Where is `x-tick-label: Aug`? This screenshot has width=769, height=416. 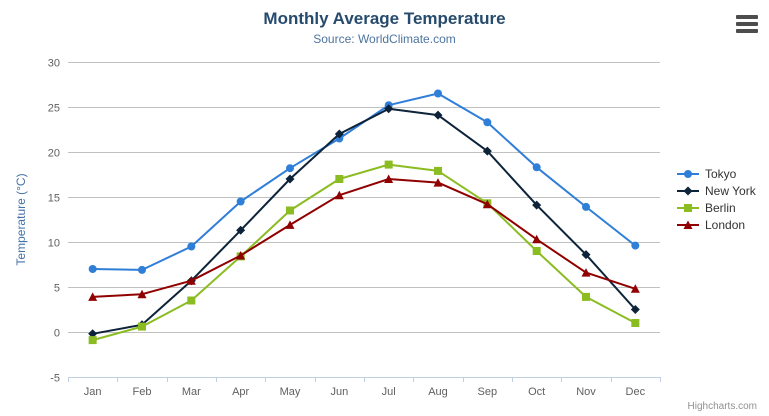
x-tick-label: Aug is located at coordinates (438, 392).